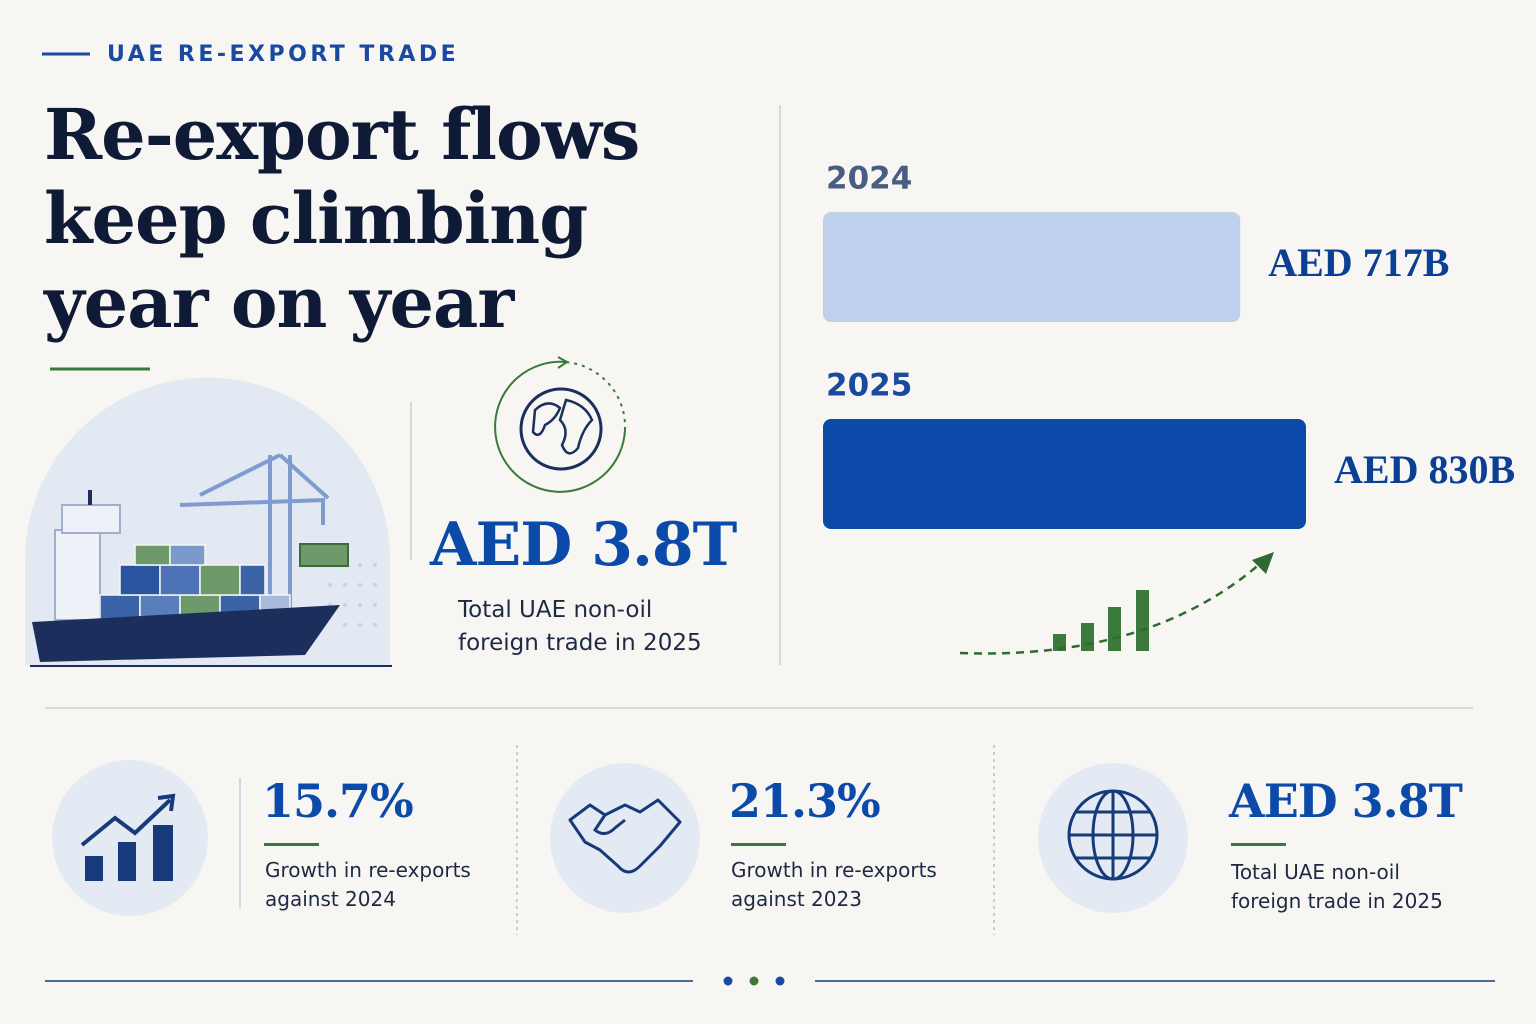 The image size is (1536, 1024). Describe the element at coordinates (580, 626) in the screenshot. I see `hero-label: Total UAE non-oil foreign trade in 2025` at that location.